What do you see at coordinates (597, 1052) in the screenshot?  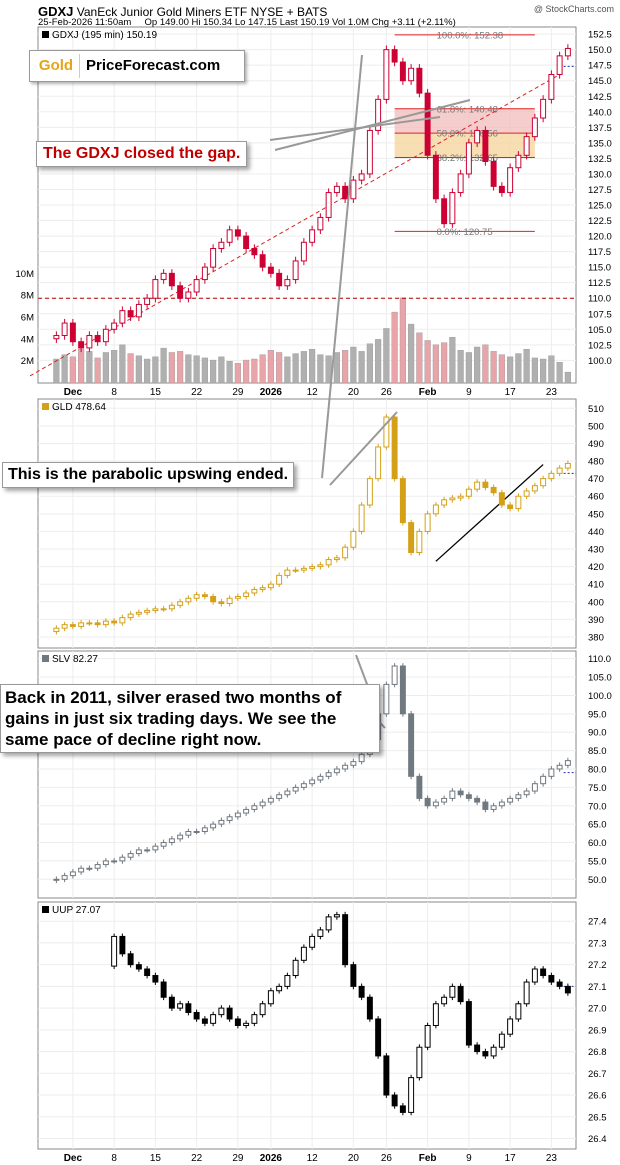 I see `y-tick-label: 26.8` at bounding box center [597, 1052].